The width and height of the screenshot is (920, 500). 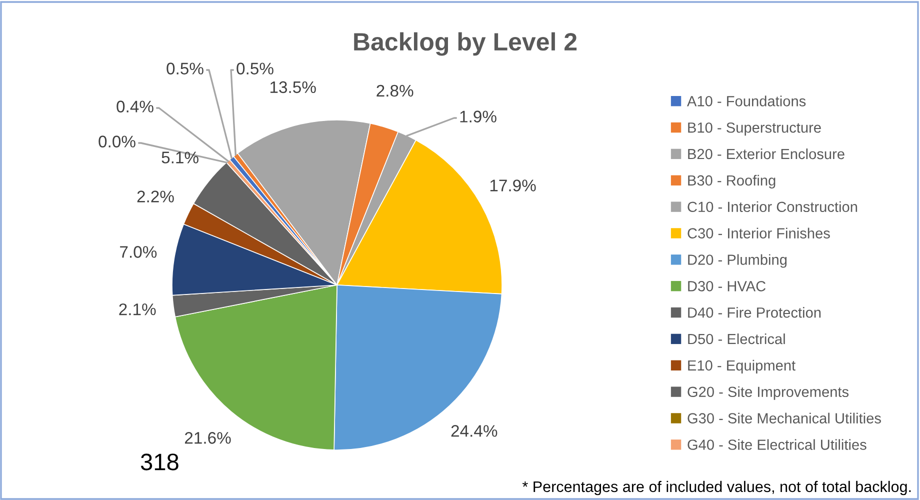 I want to click on legend-label: D20 - Plumbing, so click(x=737, y=261).